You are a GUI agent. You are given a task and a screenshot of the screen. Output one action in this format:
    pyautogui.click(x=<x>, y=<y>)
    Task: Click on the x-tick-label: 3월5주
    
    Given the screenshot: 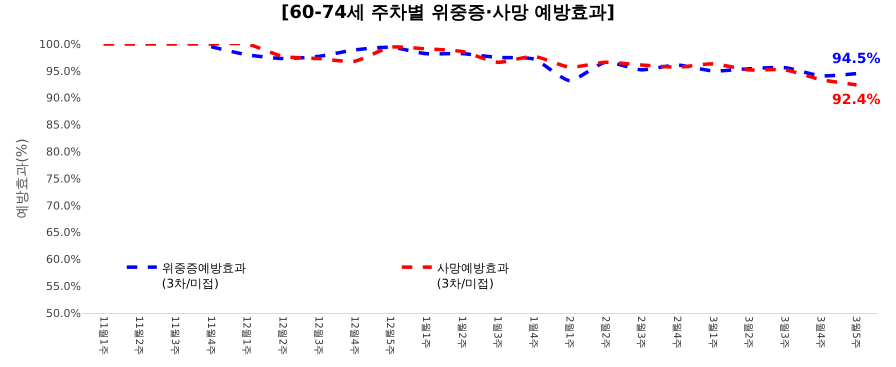 What is the action you would take?
    pyautogui.click(x=856, y=332)
    